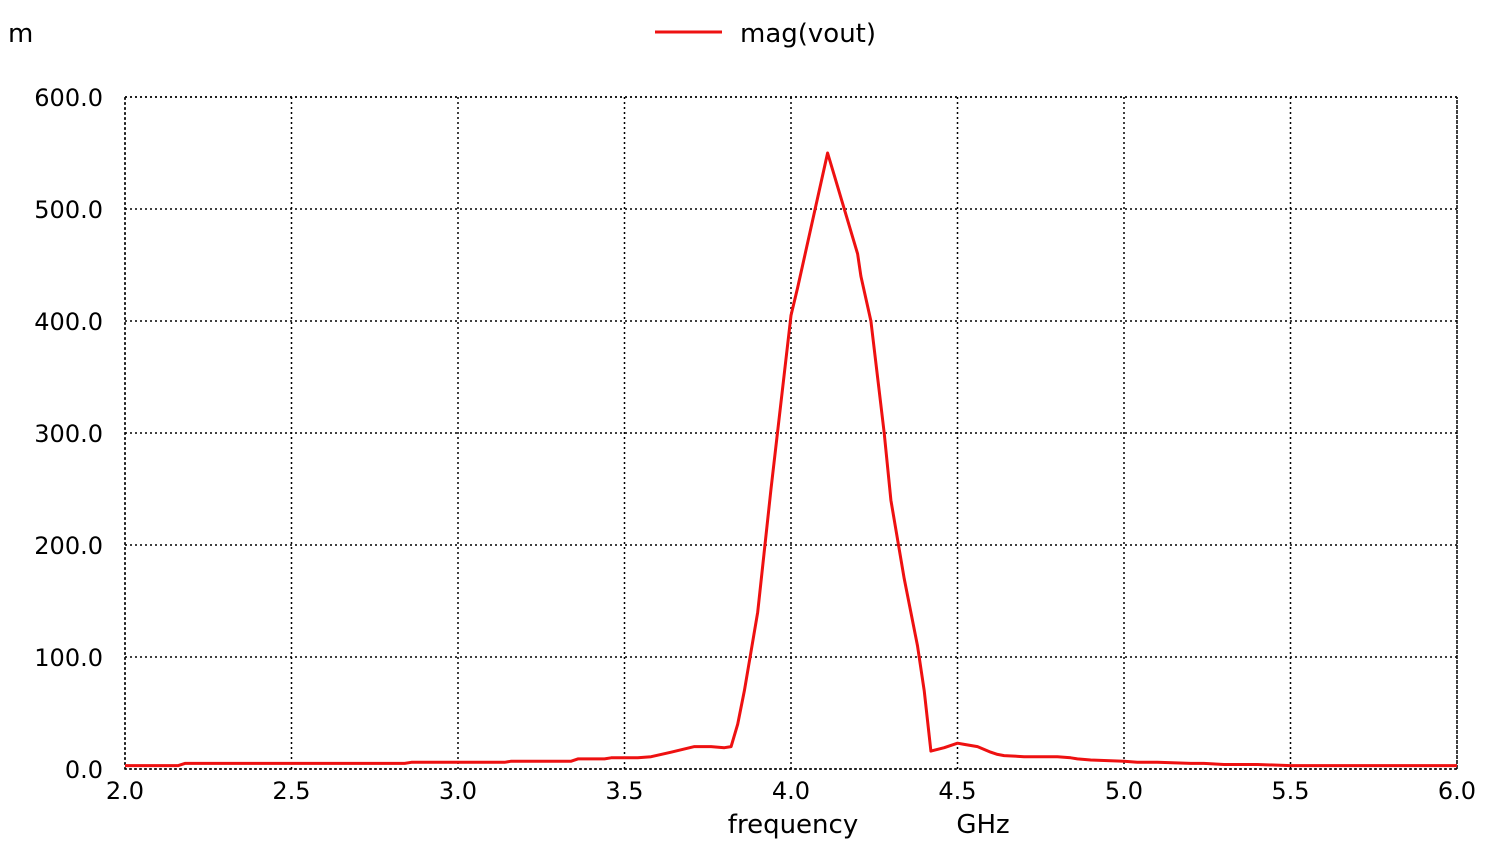 This screenshot has width=1492, height=842. I want to click on x-tick-label: 5.5, so click(1290, 791).